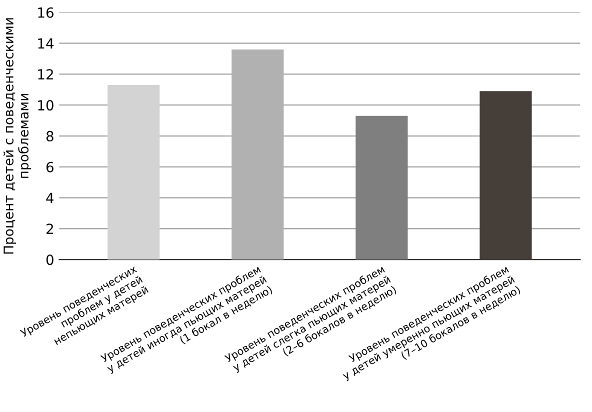 Image resolution: width=592 pixels, height=412 pixels. Describe the element at coordinates (50, 136) in the screenshot. I see `y-tick-label: 8` at that location.